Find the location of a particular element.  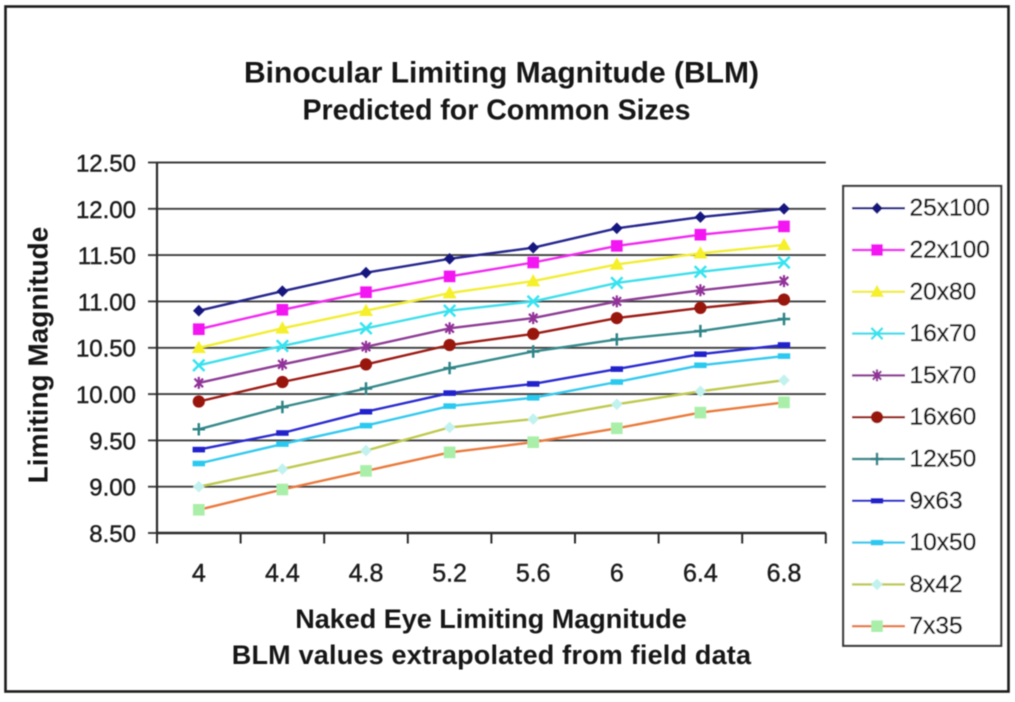

svg-text: 11.50 is located at coordinates (107, 256).